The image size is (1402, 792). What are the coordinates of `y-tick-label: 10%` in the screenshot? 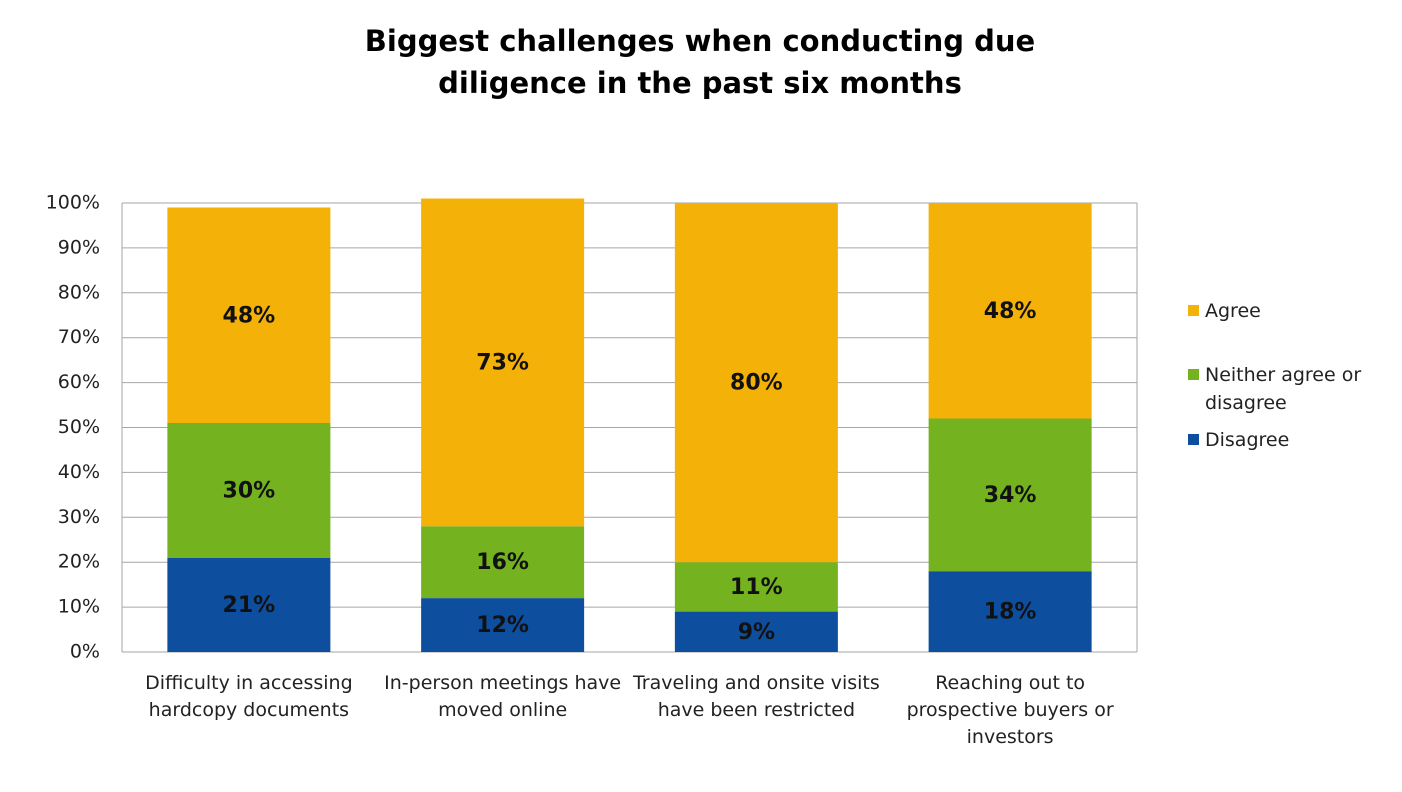 It's located at (79, 607).